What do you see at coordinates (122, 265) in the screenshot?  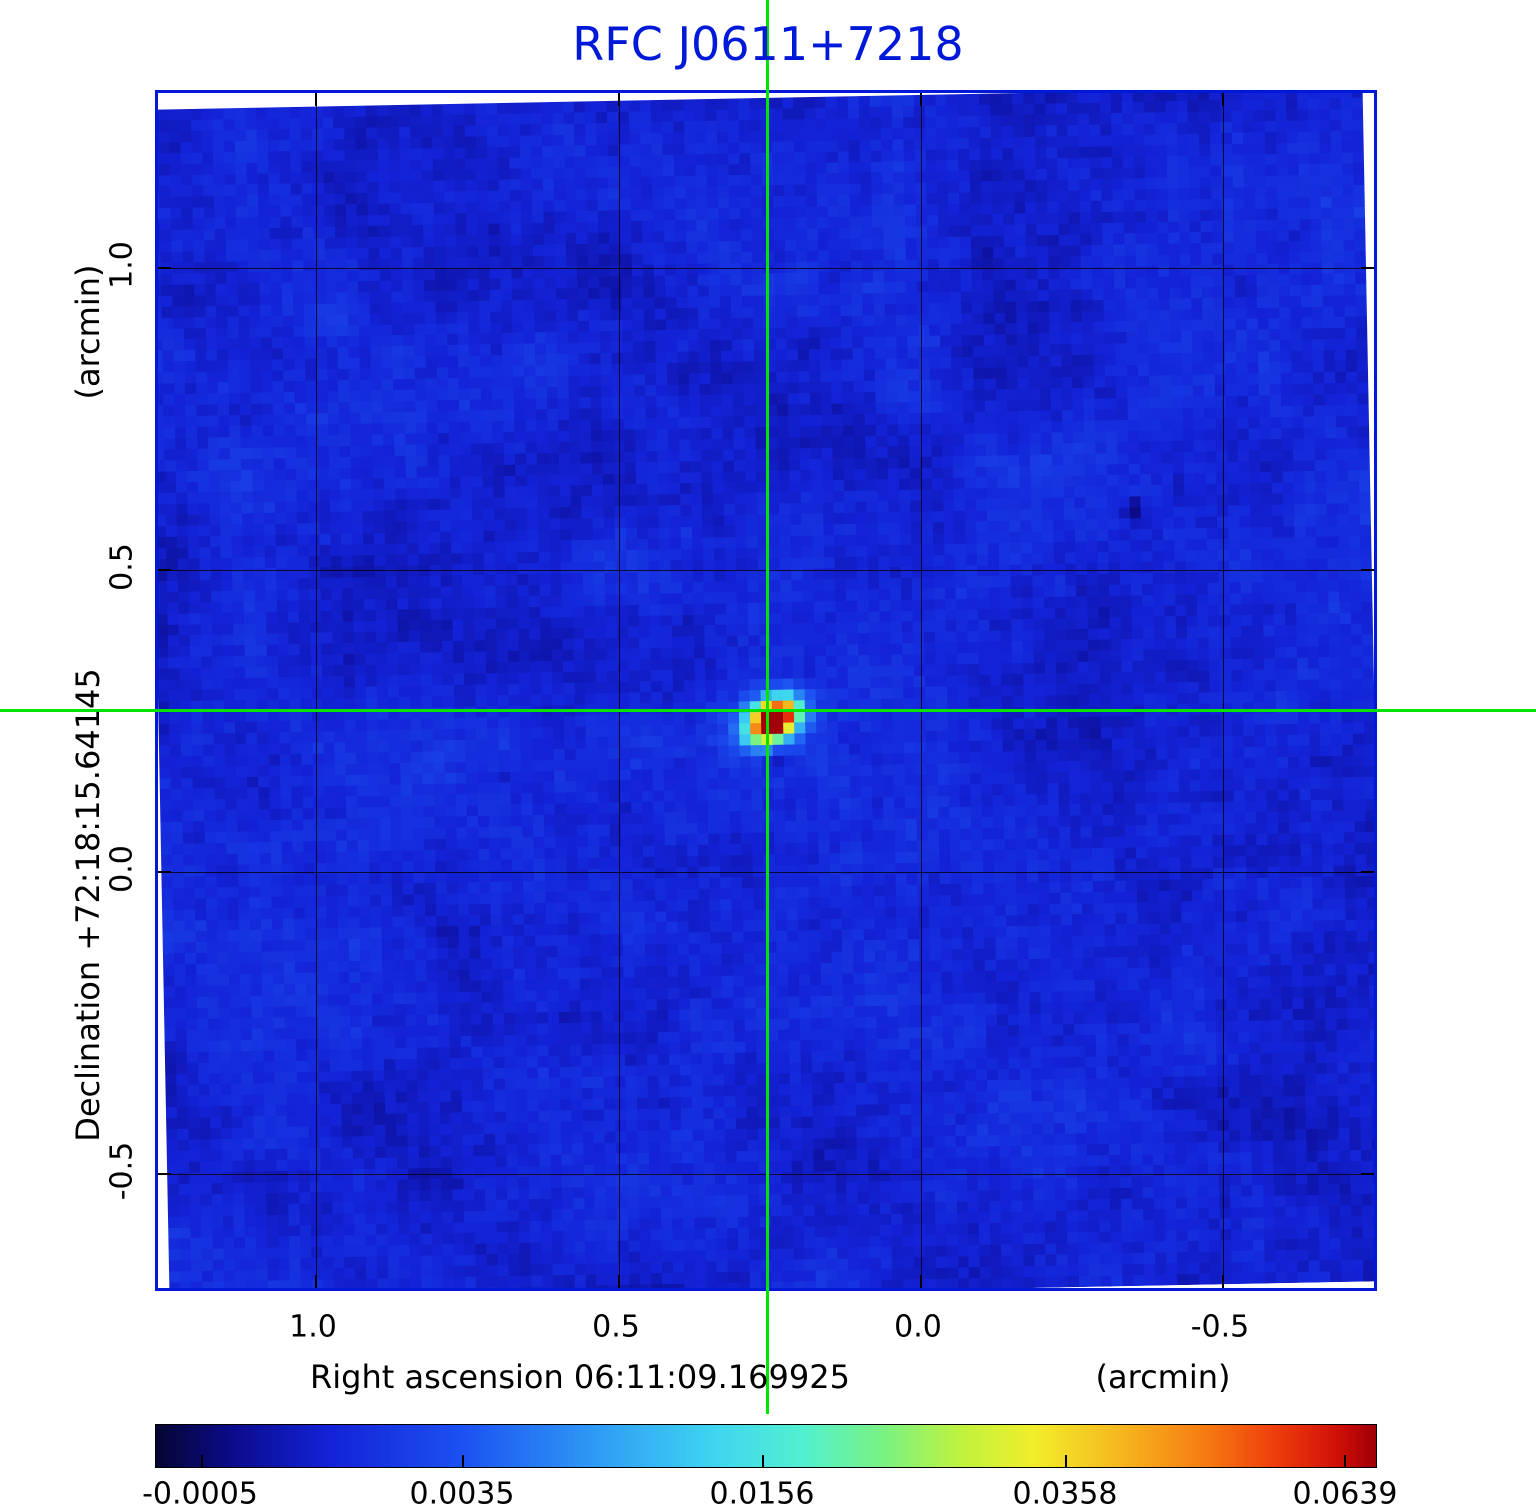 I see `y-axis-tick-label: 1.0` at bounding box center [122, 265].